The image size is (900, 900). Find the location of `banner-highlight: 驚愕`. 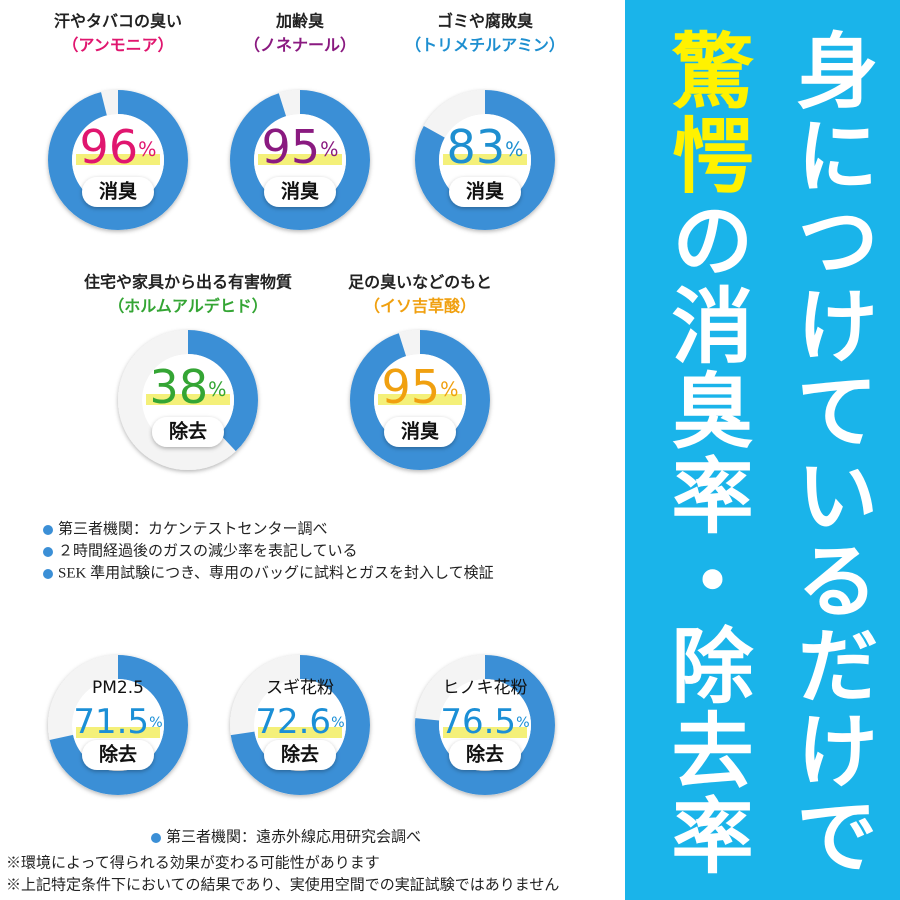

banner-highlight: 驚愕 is located at coordinates (704, 113).